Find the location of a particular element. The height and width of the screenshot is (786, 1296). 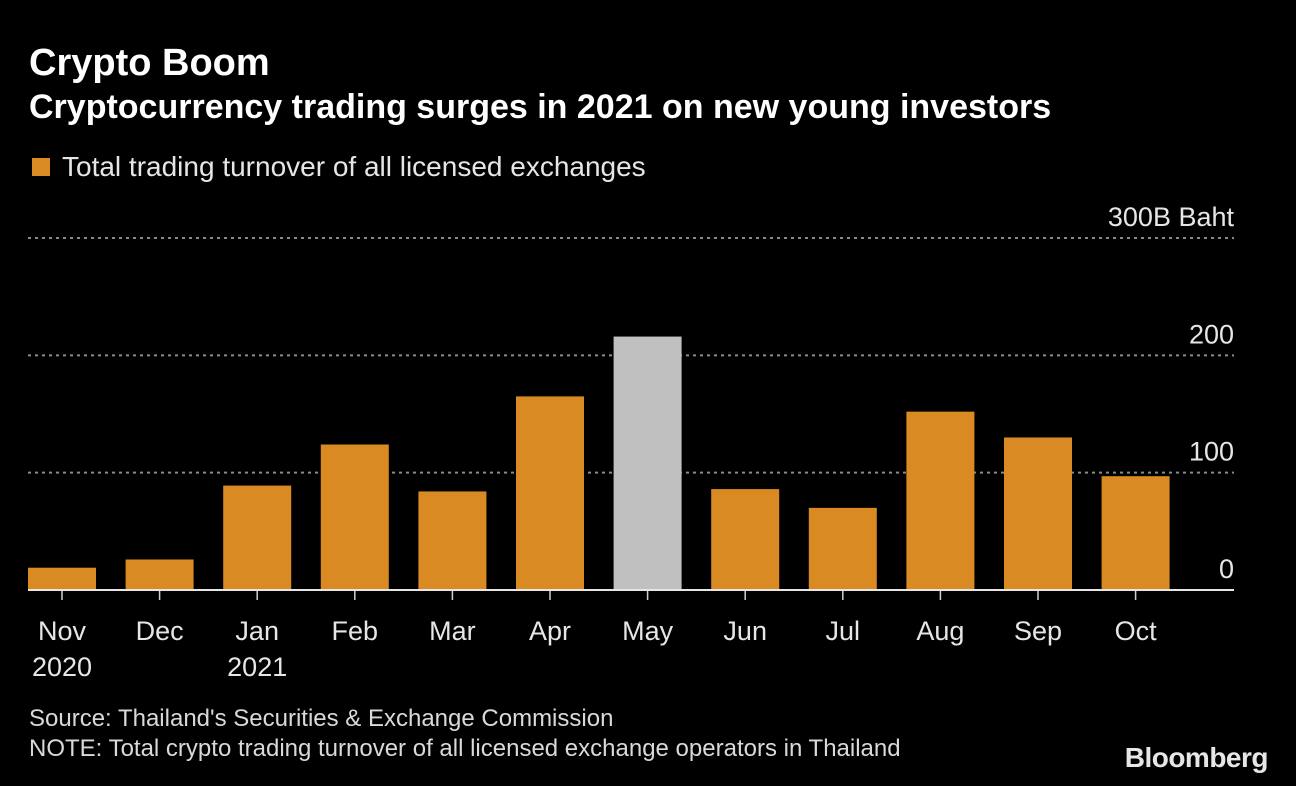

x-tick-label: May is located at coordinates (648, 631).